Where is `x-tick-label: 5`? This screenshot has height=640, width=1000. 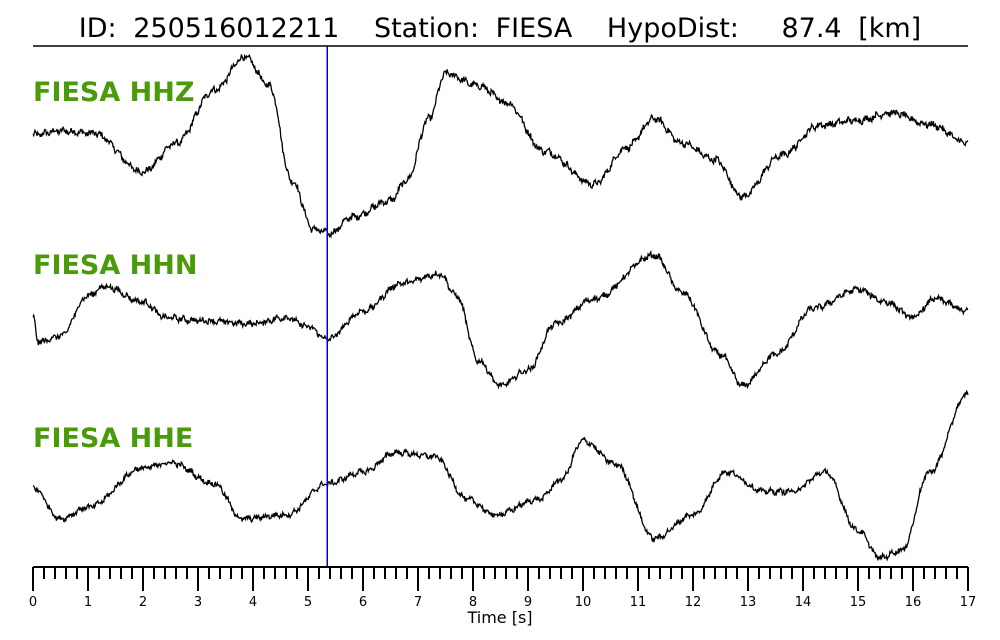 x-tick-label: 5 is located at coordinates (308, 602).